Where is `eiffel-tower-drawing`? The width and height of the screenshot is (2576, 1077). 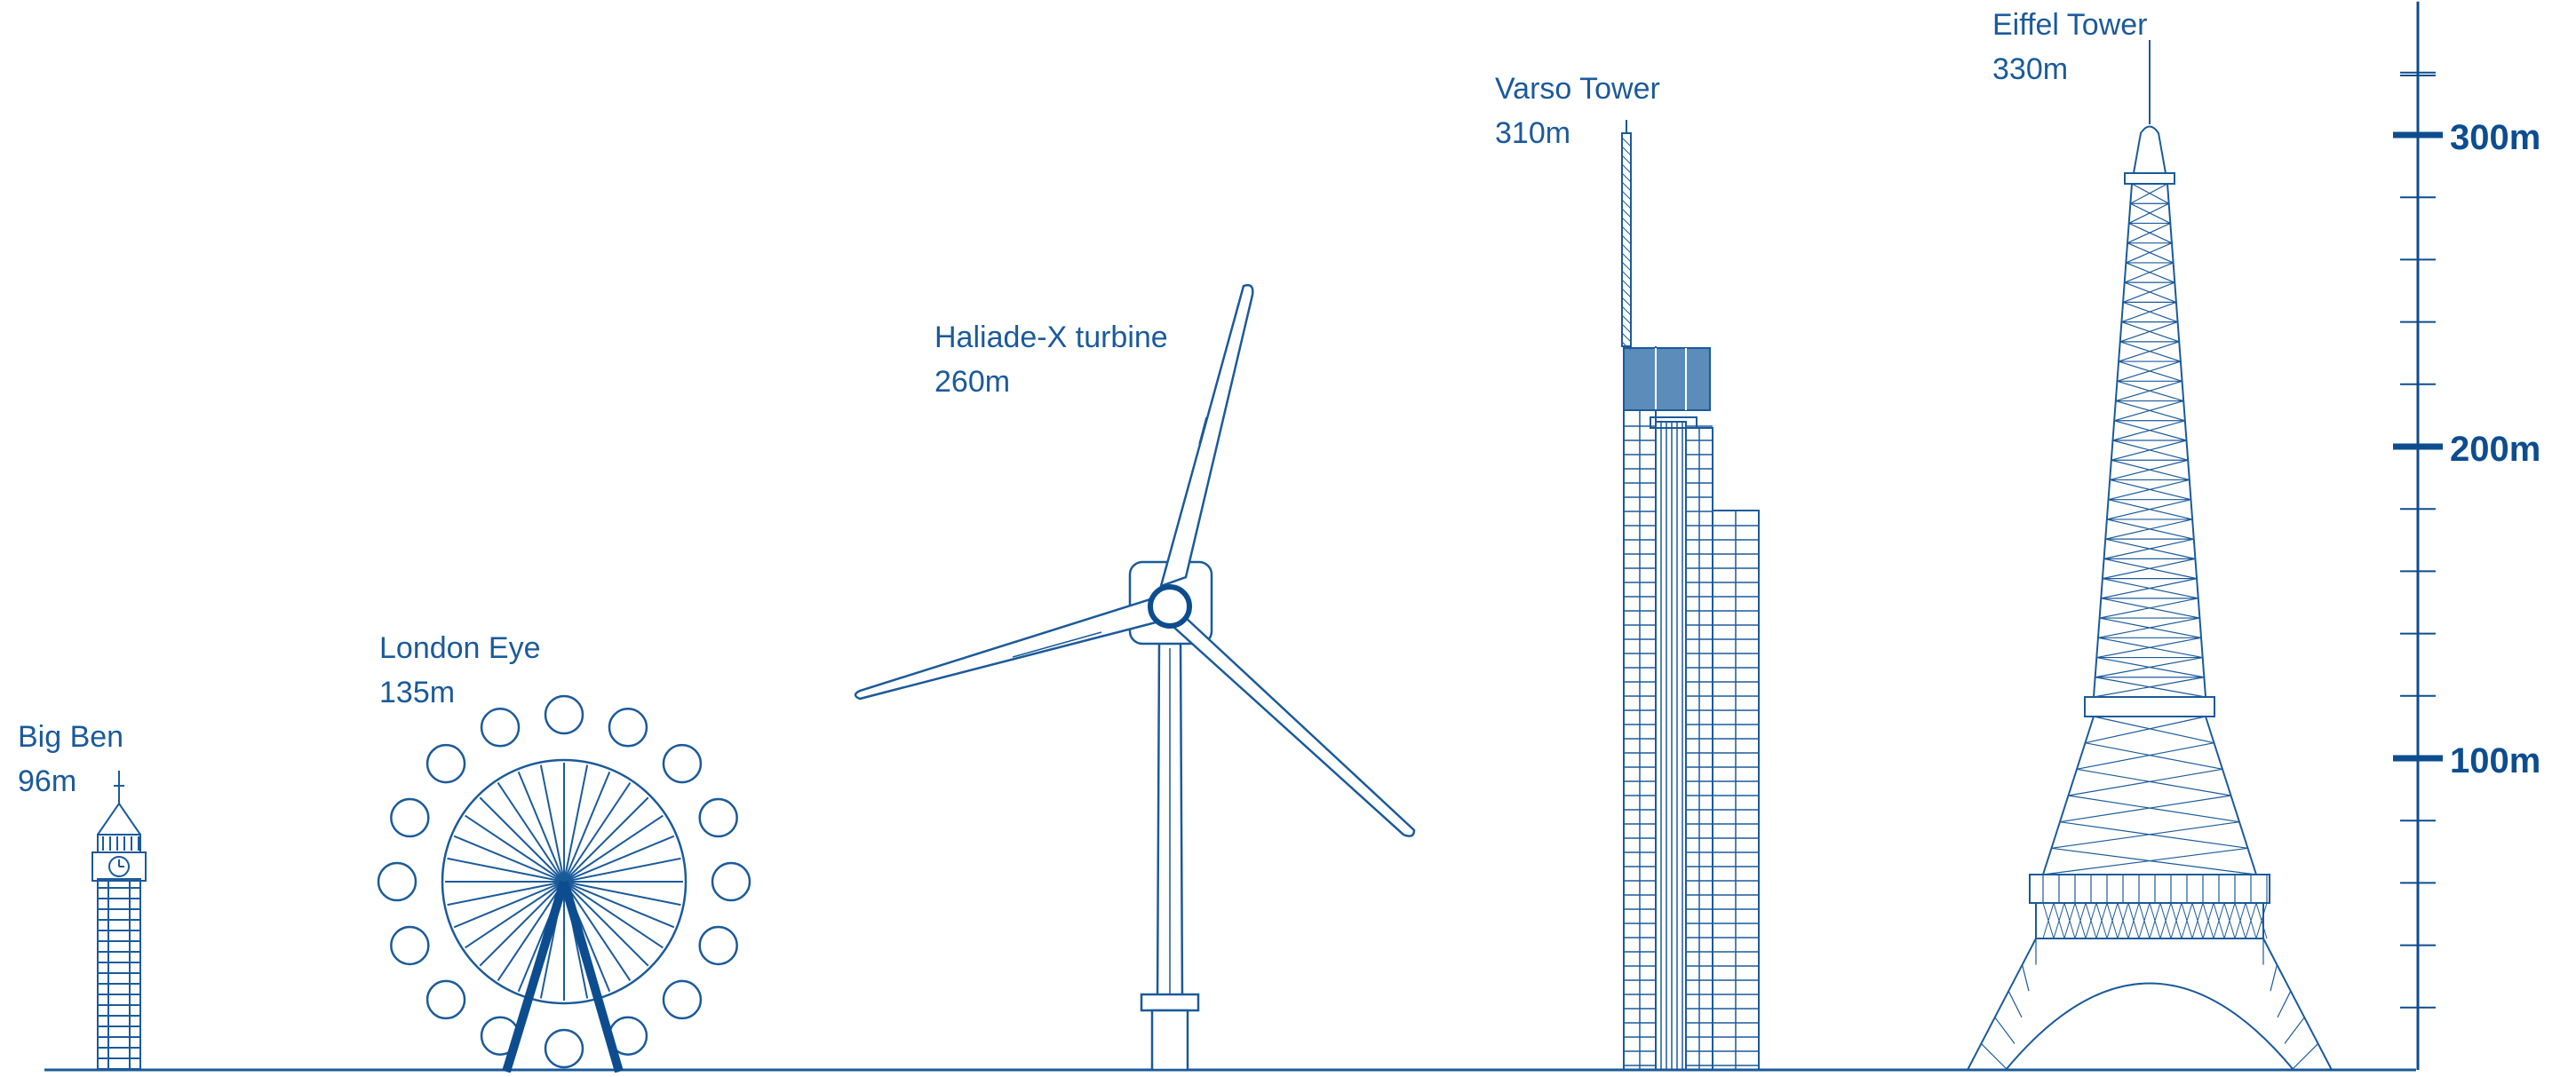
eiffel-tower-drawing is located at coordinates (2150, 555).